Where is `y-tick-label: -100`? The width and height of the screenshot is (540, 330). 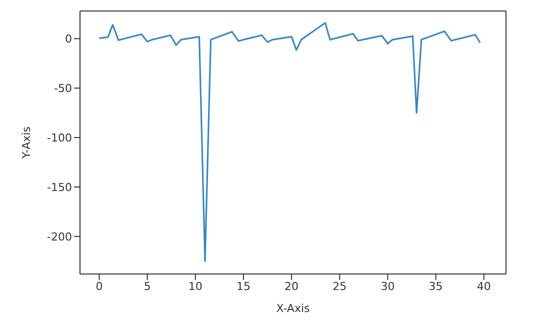
y-tick-label: -100 is located at coordinates (59, 137).